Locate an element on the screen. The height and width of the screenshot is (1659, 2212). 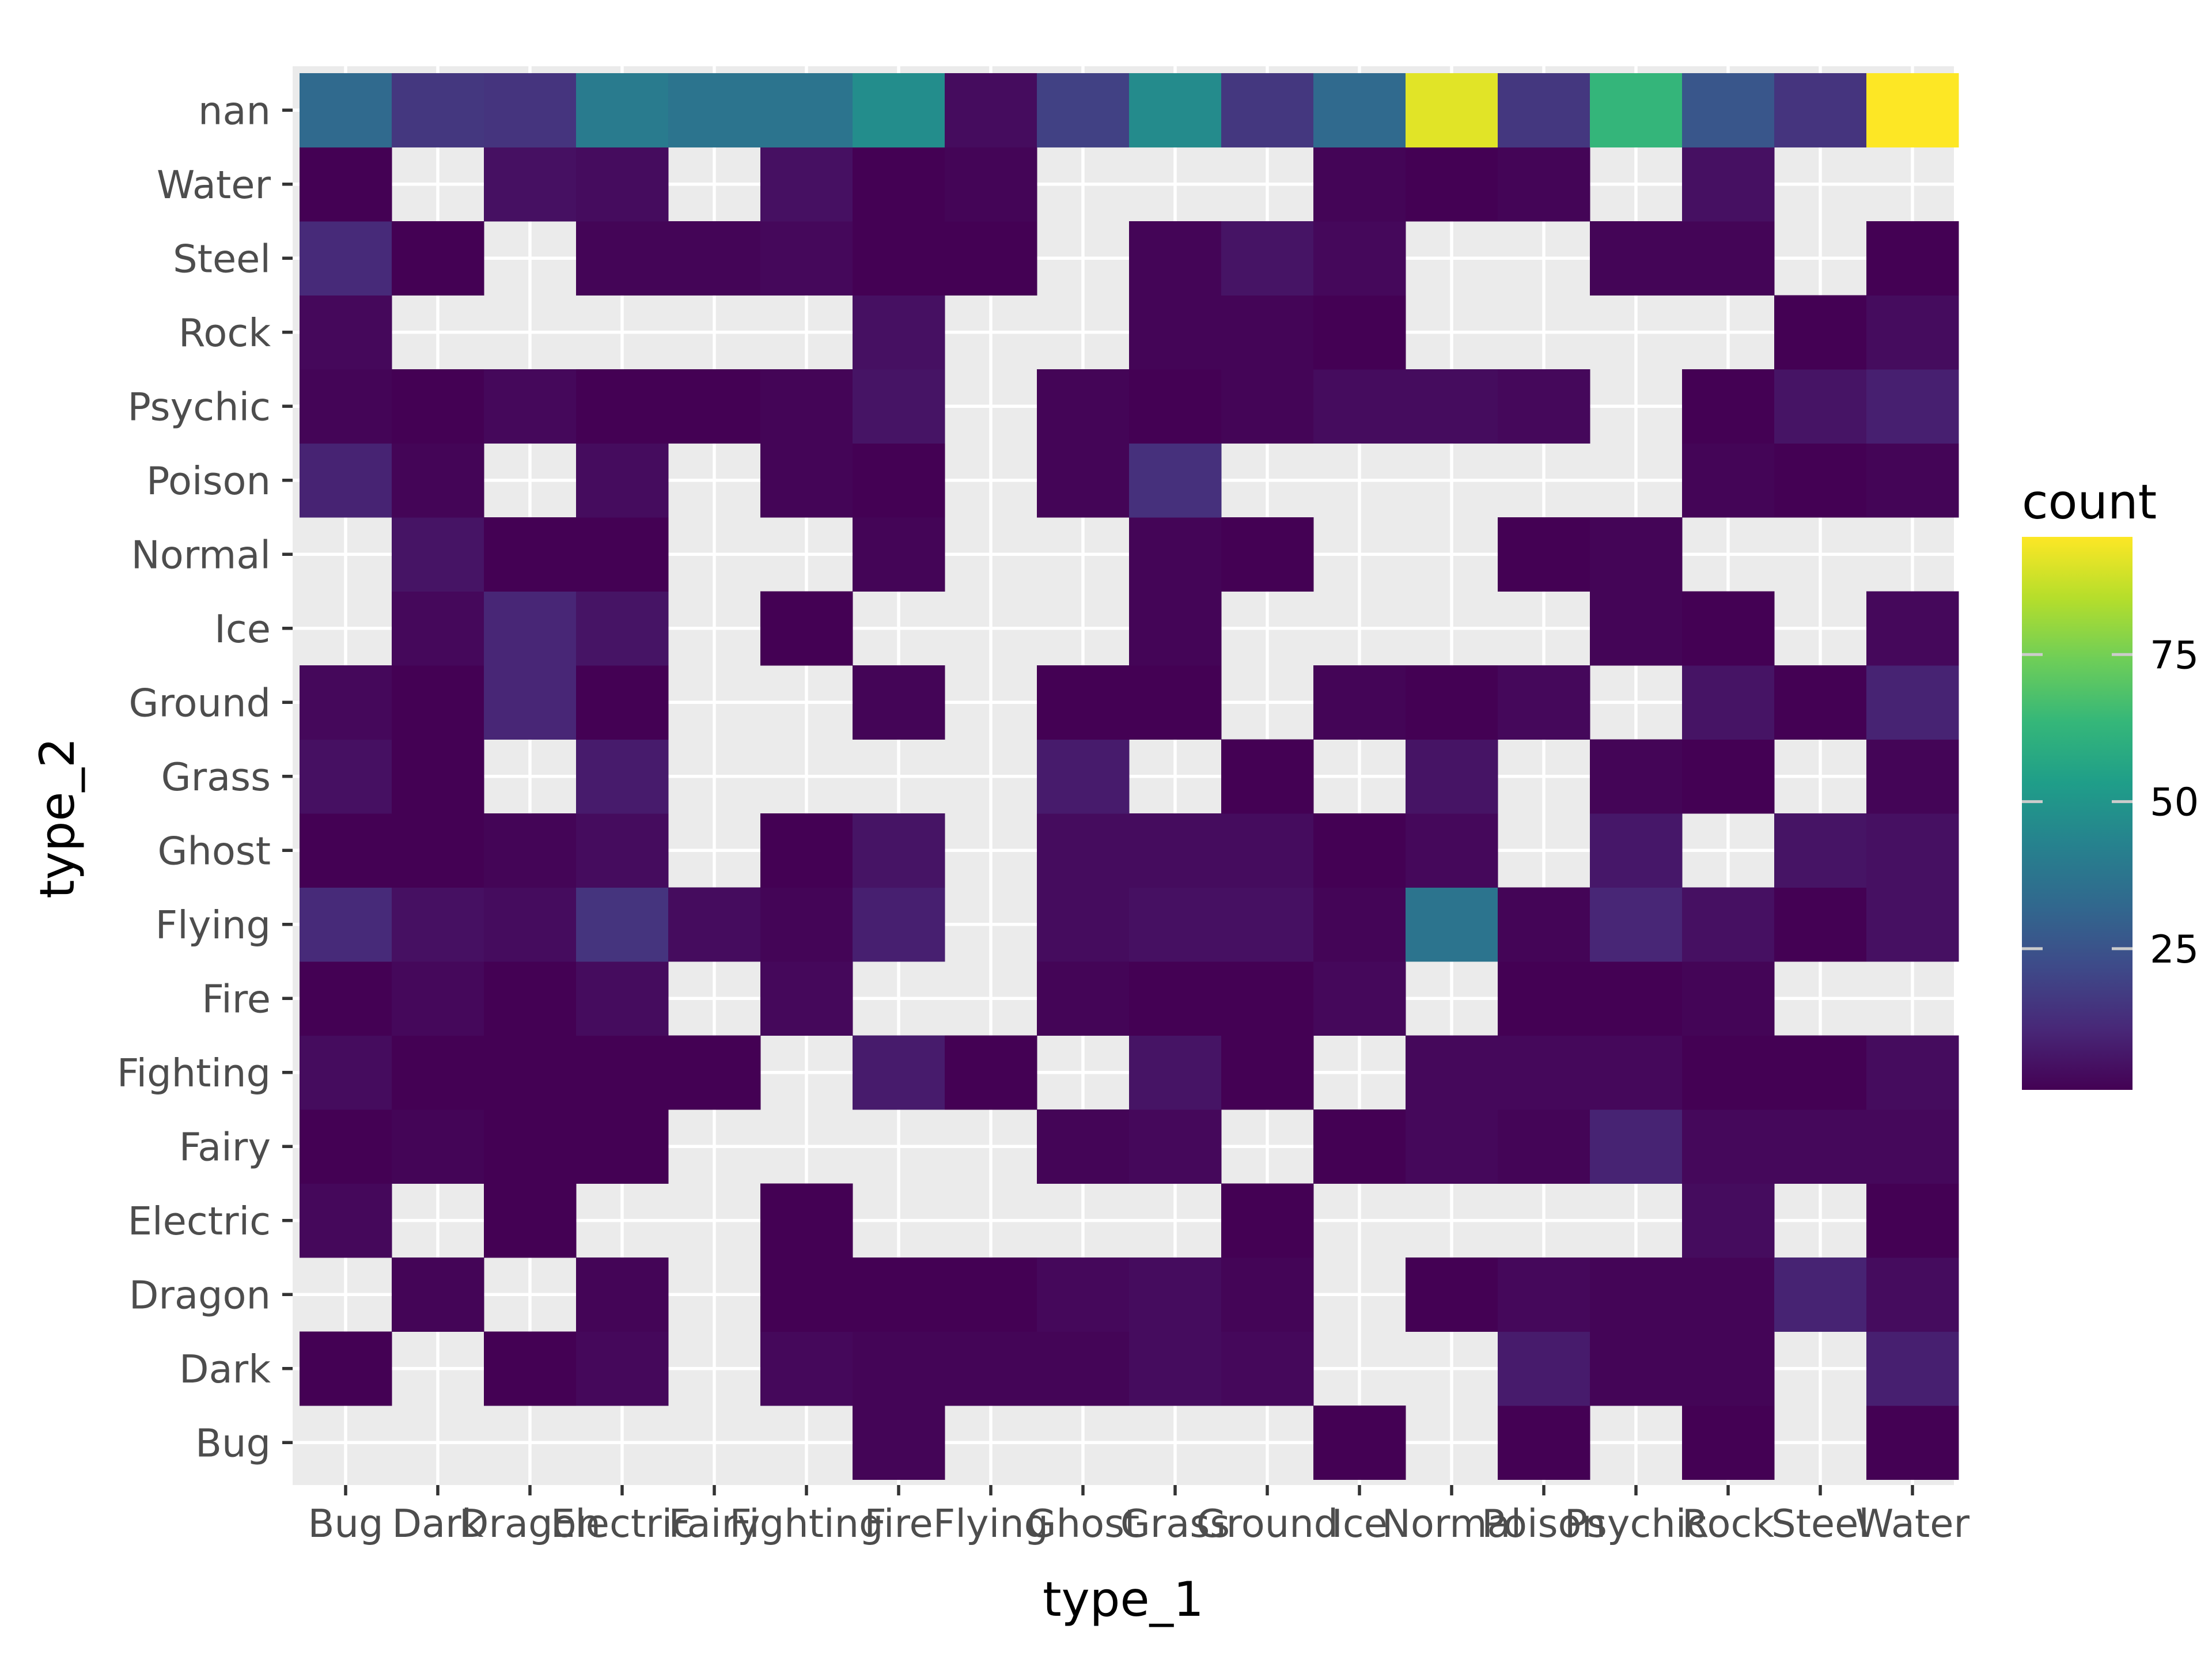
colorbar-tick-label: 50 is located at coordinates (2174, 802).